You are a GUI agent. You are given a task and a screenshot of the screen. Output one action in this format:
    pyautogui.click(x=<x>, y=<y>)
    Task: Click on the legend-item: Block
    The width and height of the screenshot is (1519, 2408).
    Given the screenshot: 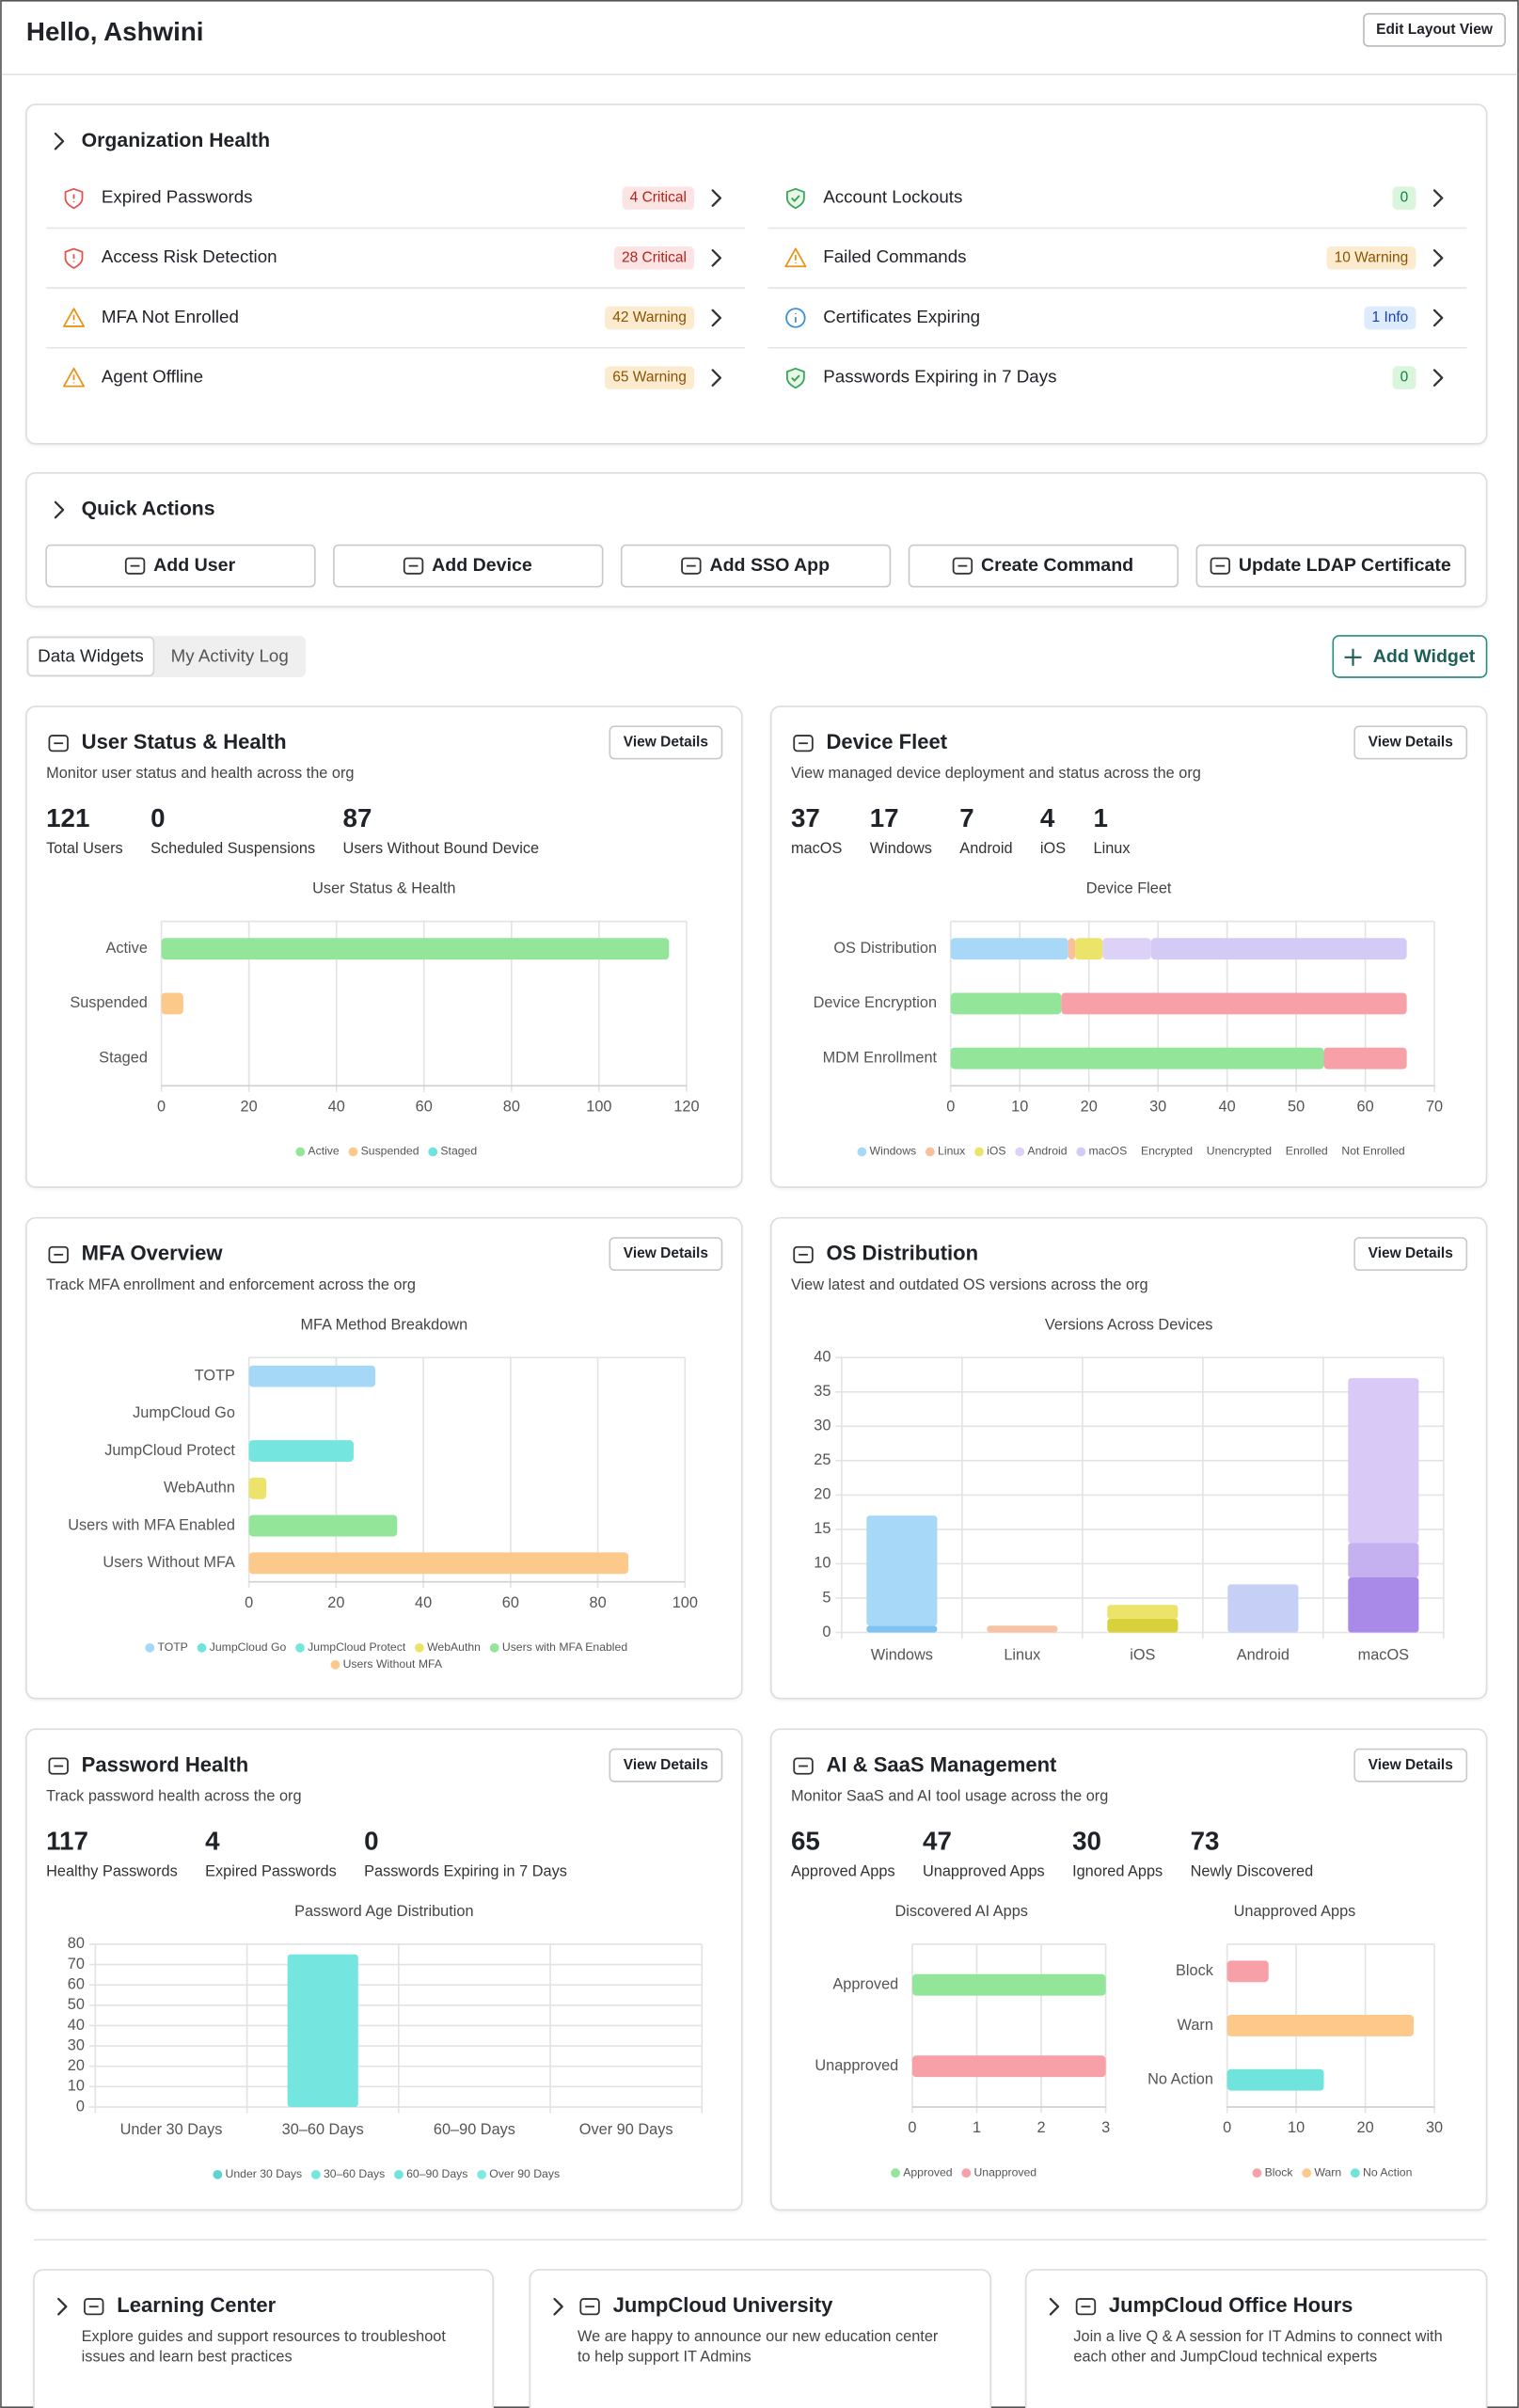 What is the action you would take?
    pyautogui.click(x=1273, y=2172)
    